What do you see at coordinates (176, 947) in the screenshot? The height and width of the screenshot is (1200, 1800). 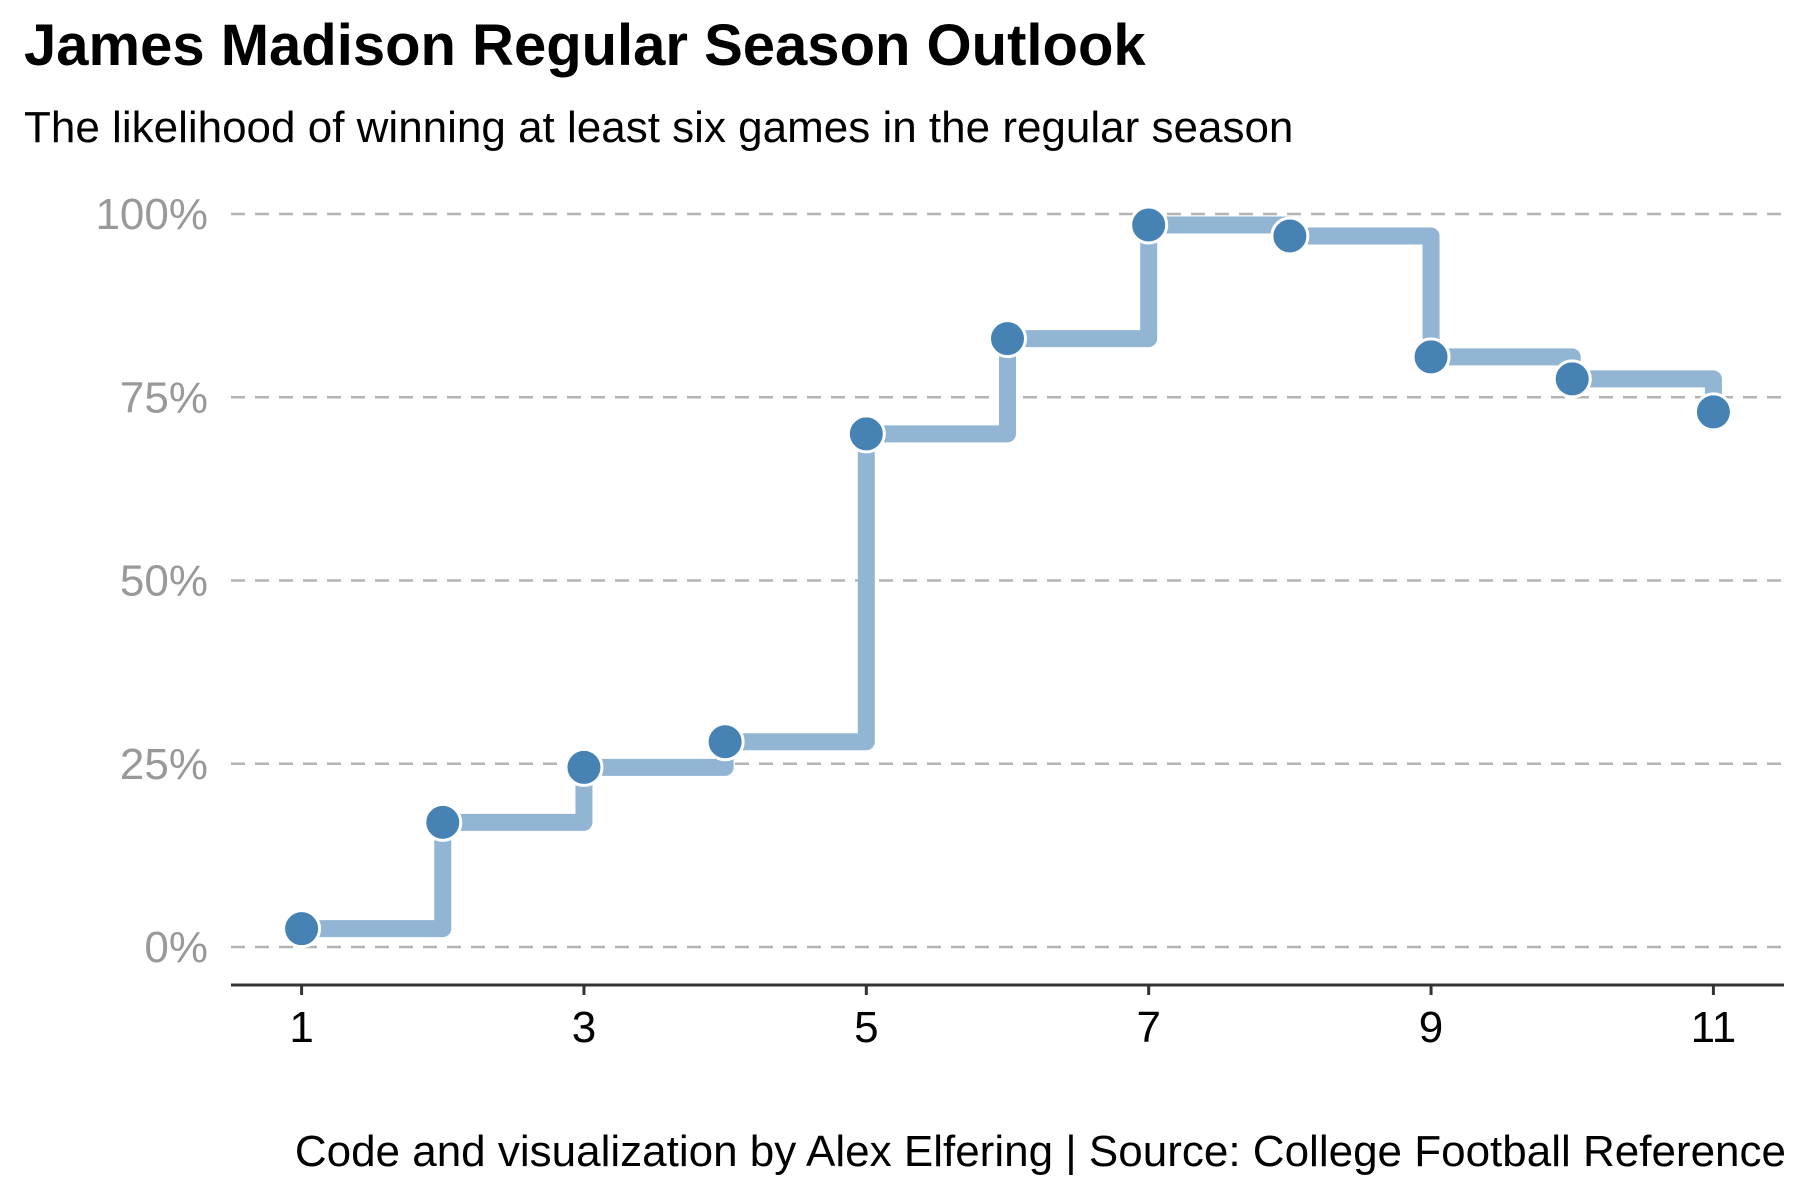 I see `y-tick-label: 0%` at bounding box center [176, 947].